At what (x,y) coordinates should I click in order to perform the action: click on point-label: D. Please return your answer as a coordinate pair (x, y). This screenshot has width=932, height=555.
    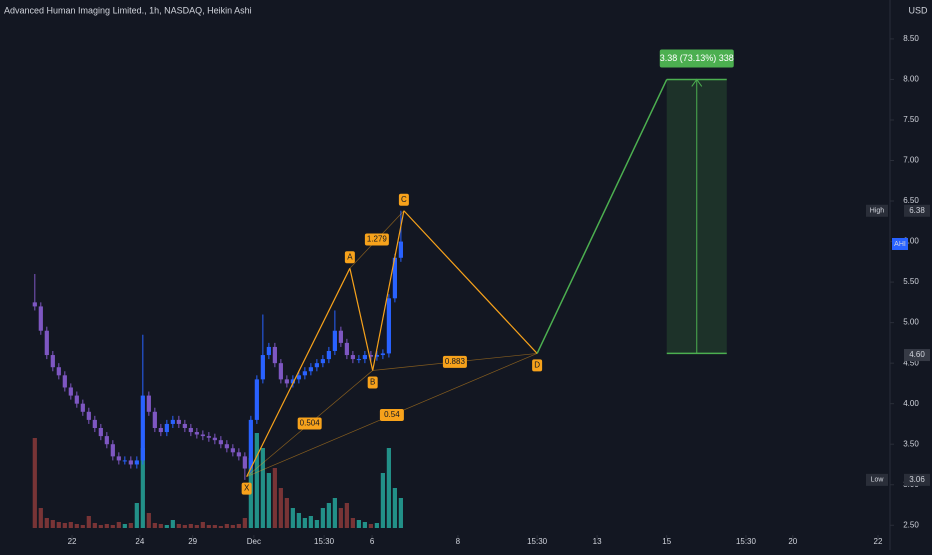
    Looking at the image, I should click on (537, 365).